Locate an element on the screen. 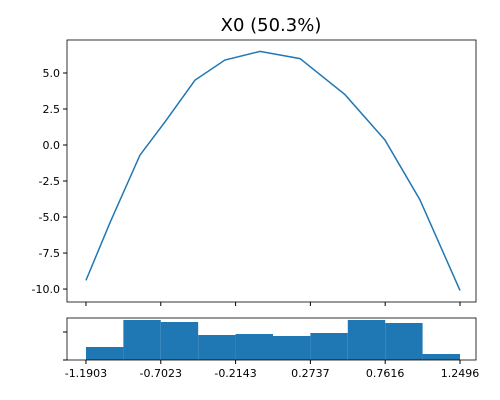  x-tick-label: 1.2496 is located at coordinates (460, 373).